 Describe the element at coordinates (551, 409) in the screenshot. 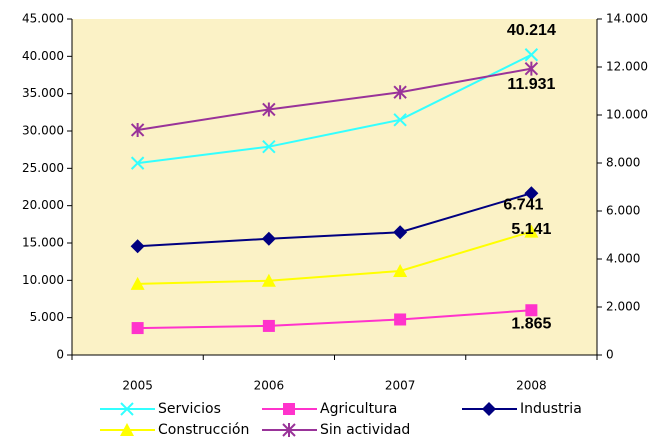

I see `legend-label: Industria` at that location.